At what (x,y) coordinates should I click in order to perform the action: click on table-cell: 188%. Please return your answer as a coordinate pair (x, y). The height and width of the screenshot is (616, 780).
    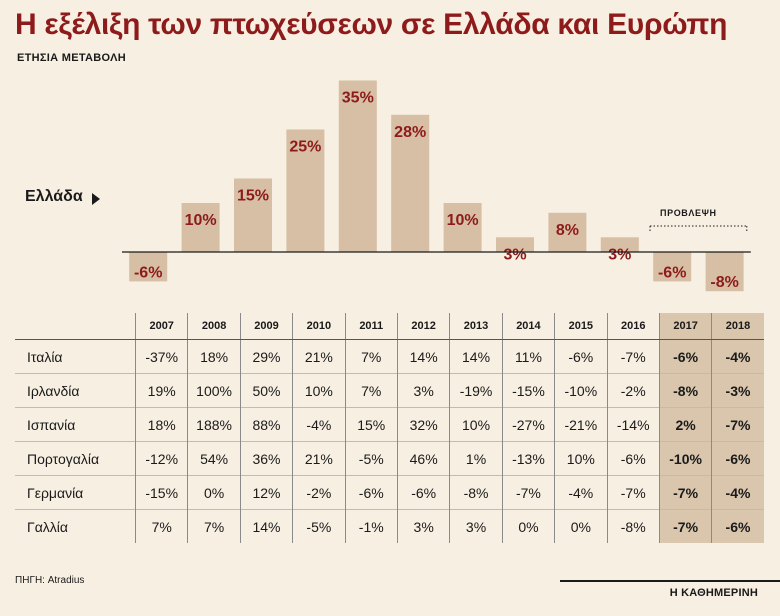
    Looking at the image, I should click on (214, 424).